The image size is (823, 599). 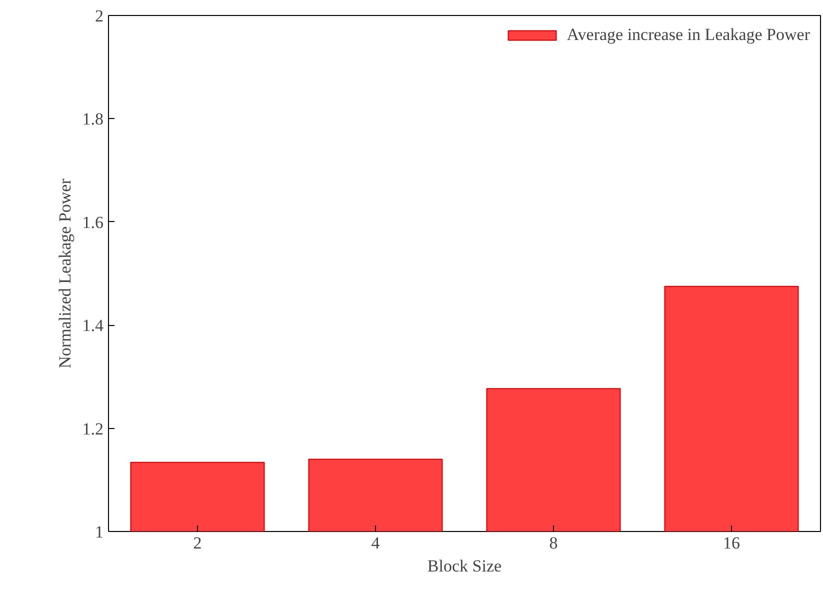 What do you see at coordinates (688, 35) in the screenshot?
I see `legend-label: Average increase in Leakage Power` at bounding box center [688, 35].